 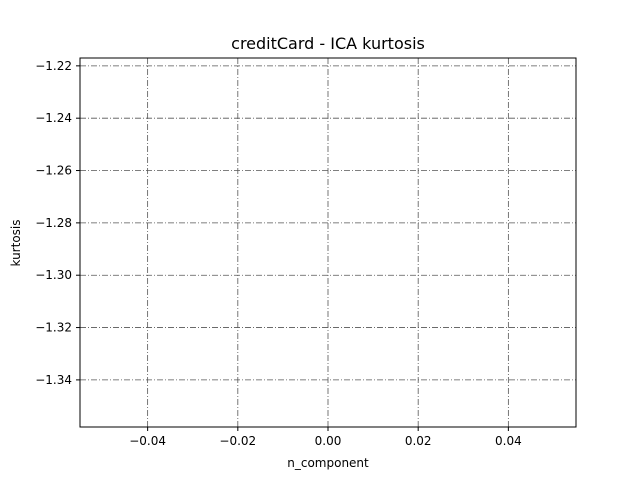 I want to click on y-tick-label: −1.30, so click(x=53, y=275).